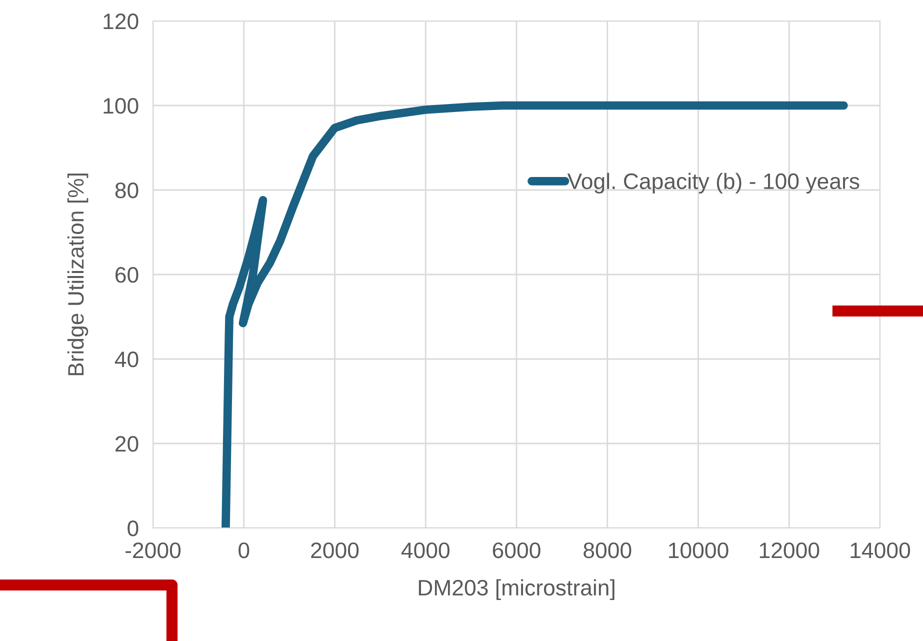 The image size is (923, 641). What do you see at coordinates (790, 550) in the screenshot?
I see `x-tick-label: 12000` at bounding box center [790, 550].